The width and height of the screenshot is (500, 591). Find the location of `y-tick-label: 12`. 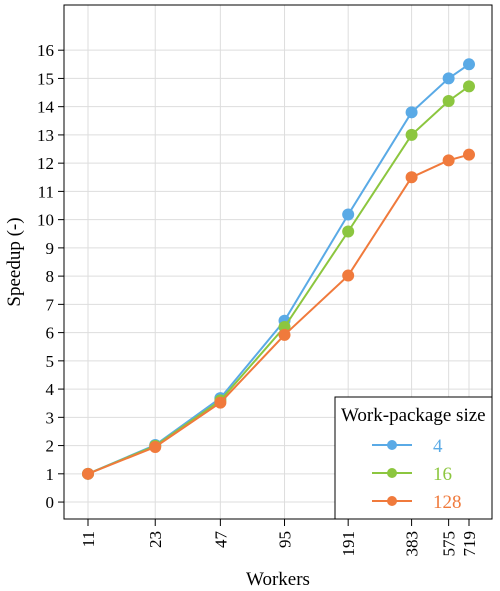

y-tick-label: 12 is located at coordinates (45, 163).